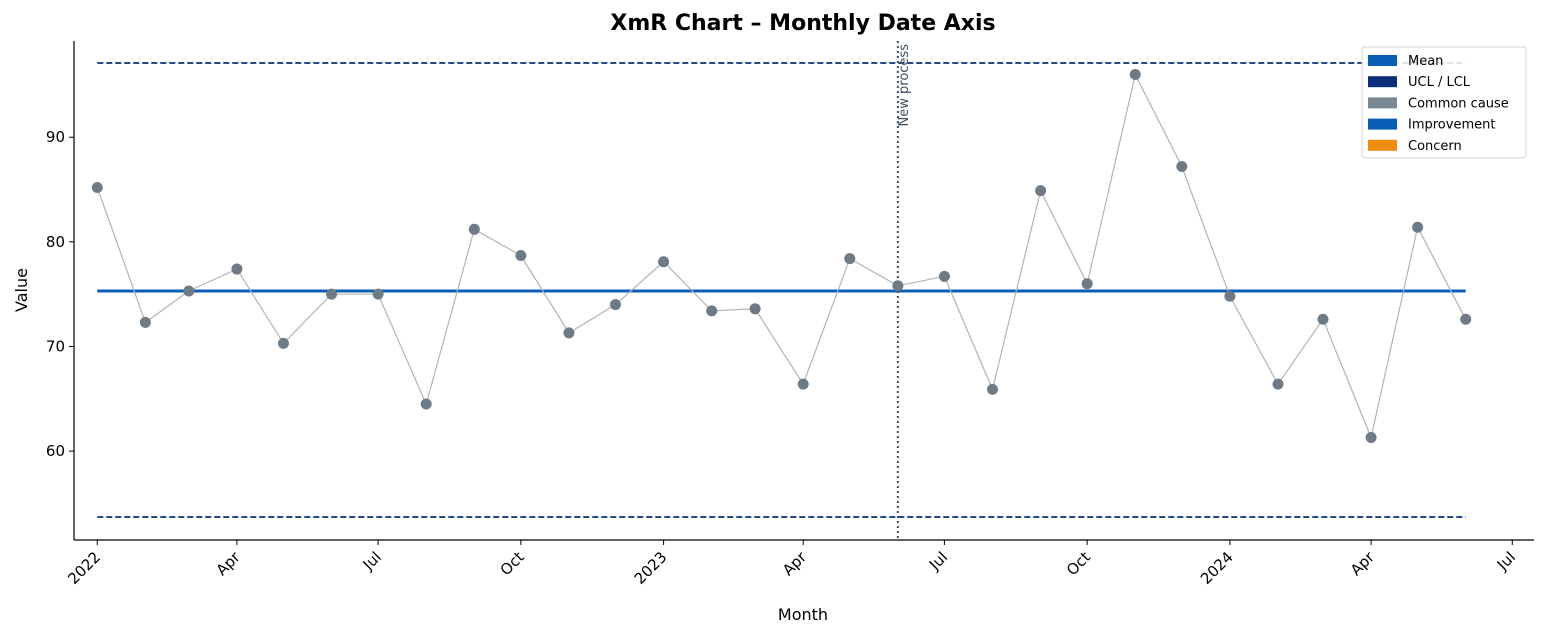  What do you see at coordinates (1439, 82) in the screenshot?
I see `legend-label: UCL / LCL` at bounding box center [1439, 82].